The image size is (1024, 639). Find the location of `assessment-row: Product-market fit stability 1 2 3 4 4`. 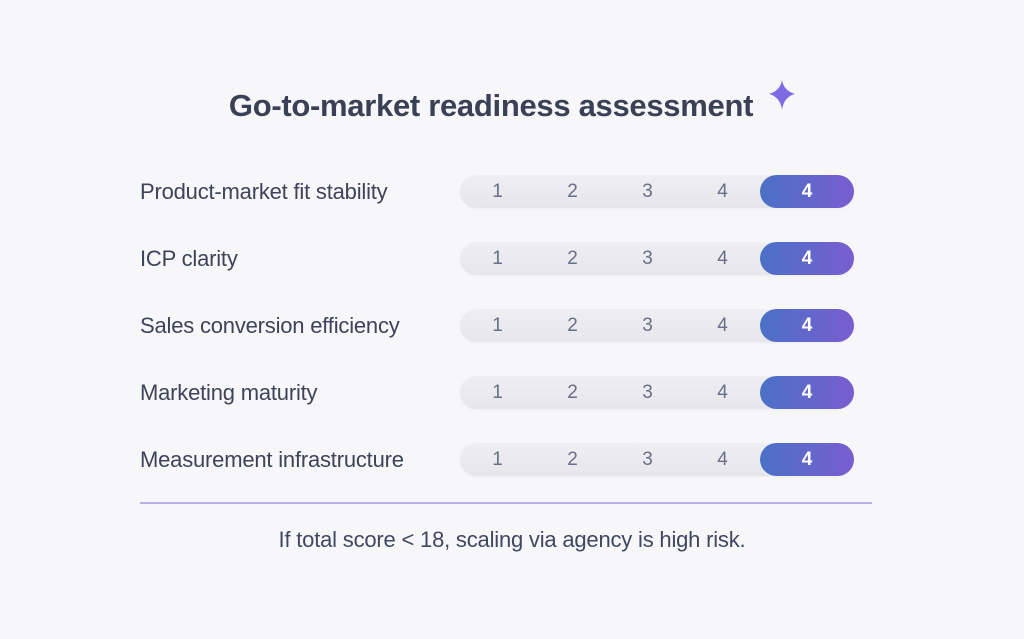

assessment-row: Product-market fit stability 1 2 3 4 4 is located at coordinates (506, 191).